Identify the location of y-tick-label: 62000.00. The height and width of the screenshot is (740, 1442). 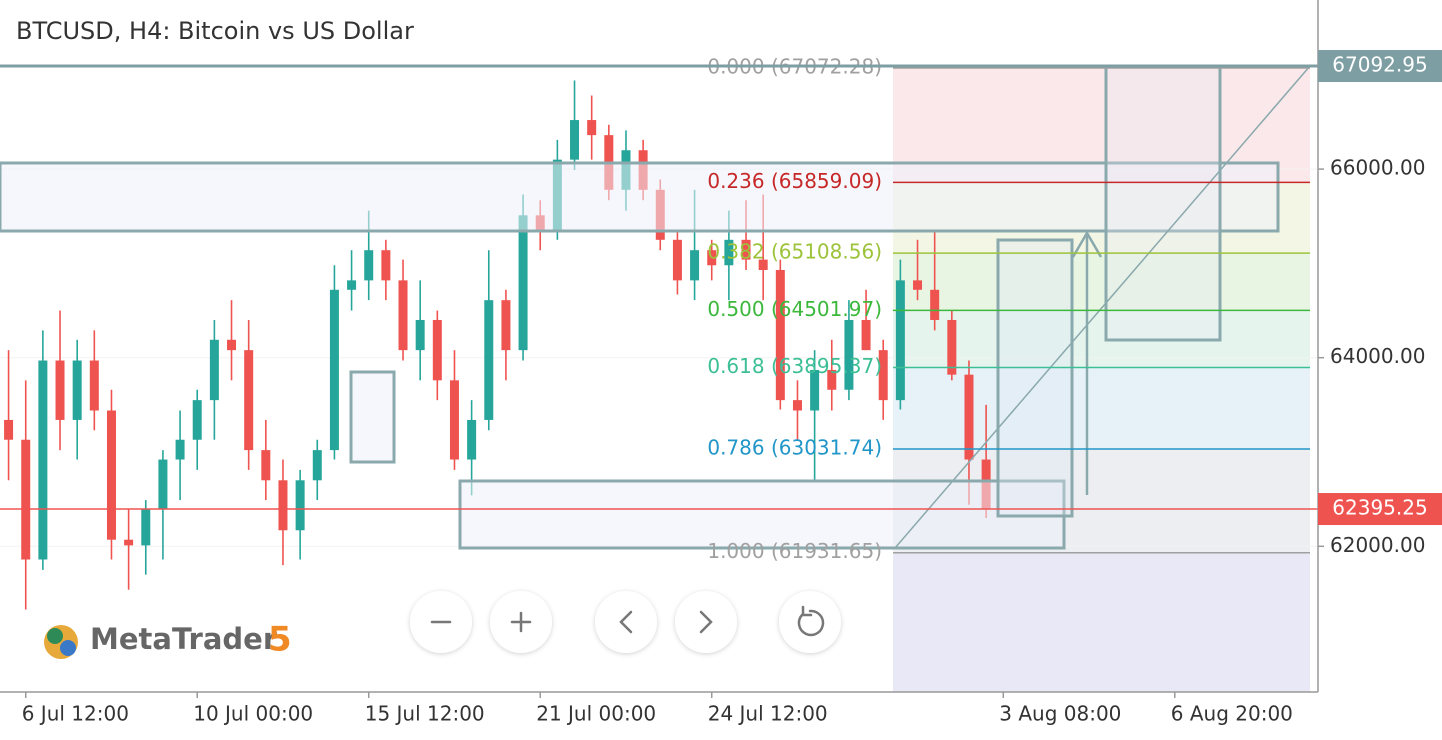
(1377, 545).